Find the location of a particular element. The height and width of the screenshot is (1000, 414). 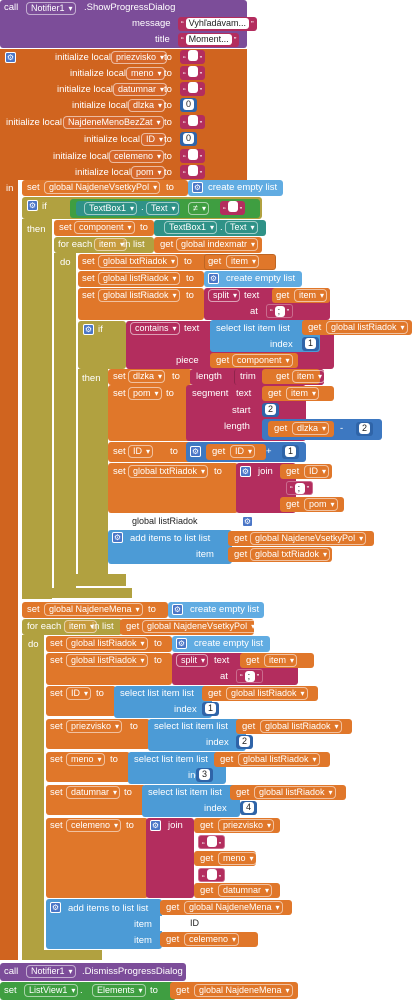

textbox-component-dropdown-2: TextBox1 is located at coordinates (191, 227).